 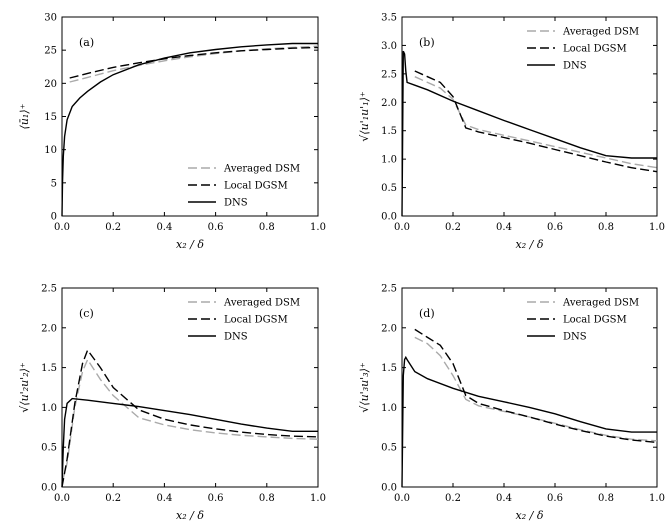 What do you see at coordinates (427, 313) in the screenshot?
I see `panel-label: (d)` at bounding box center [427, 313].